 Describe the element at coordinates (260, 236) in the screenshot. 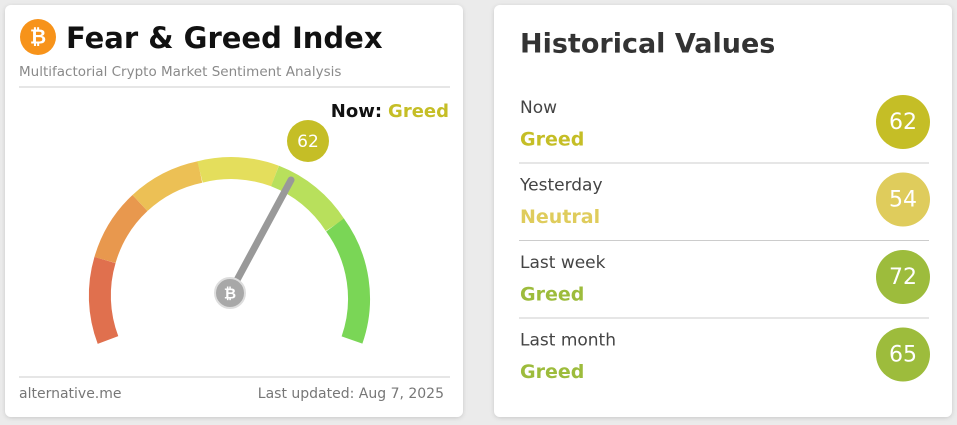

I see `needle` at that location.